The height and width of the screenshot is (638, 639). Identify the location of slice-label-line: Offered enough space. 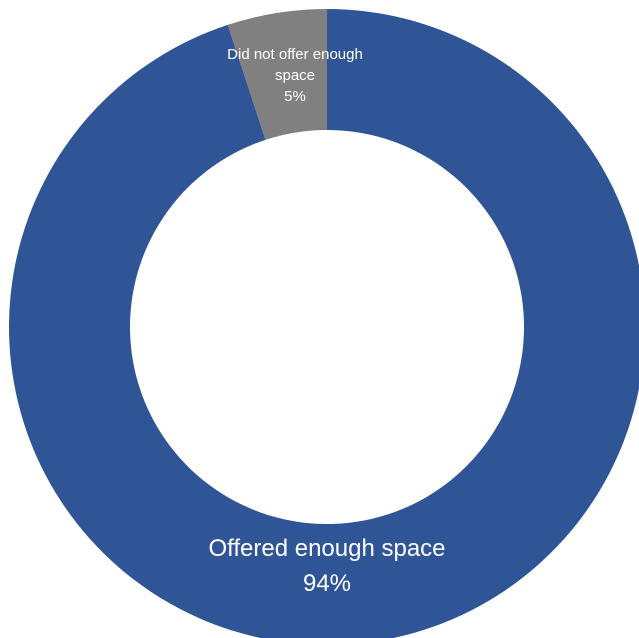
(326, 548).